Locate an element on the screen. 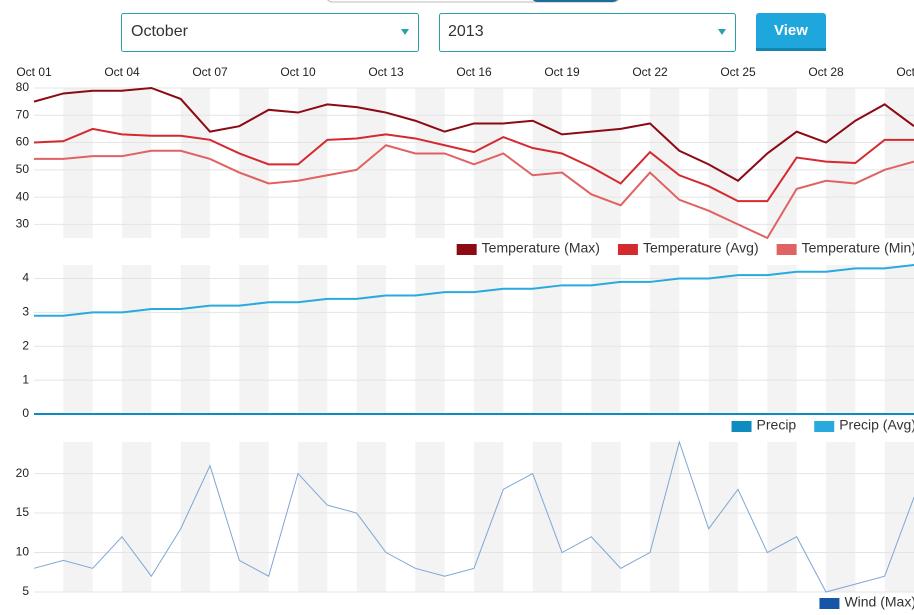 Image resolution: width=914 pixels, height=615 pixels. tab-active is located at coordinates (575, 1).